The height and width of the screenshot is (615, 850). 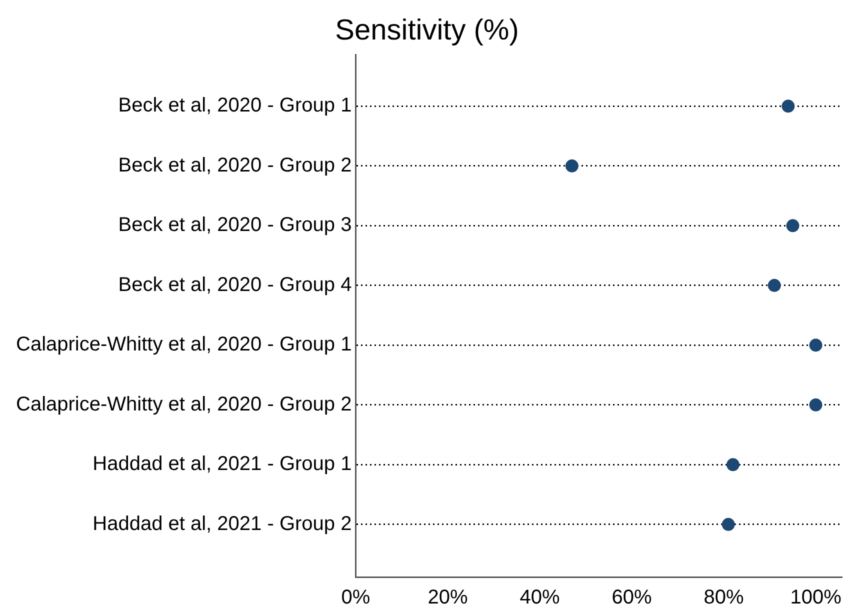 What do you see at coordinates (448, 597) in the screenshot?
I see `x-tick-label: 20%` at bounding box center [448, 597].